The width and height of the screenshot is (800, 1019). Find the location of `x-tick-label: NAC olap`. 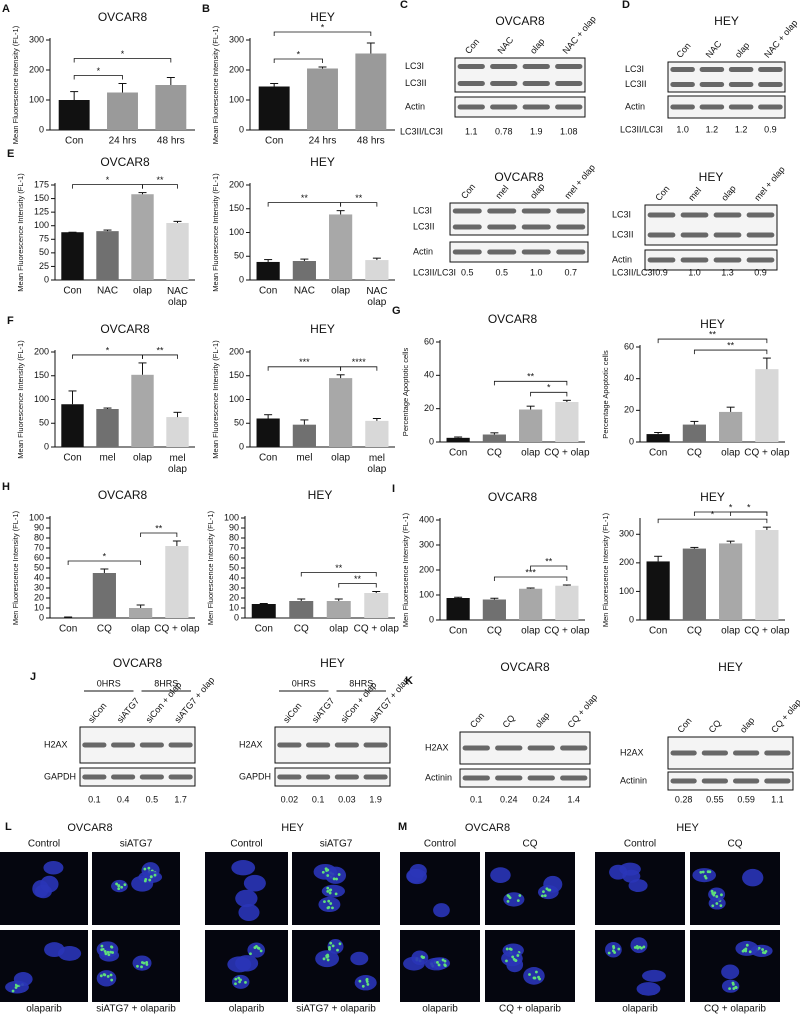

x-tick-label: NAC olap is located at coordinates (177, 297).